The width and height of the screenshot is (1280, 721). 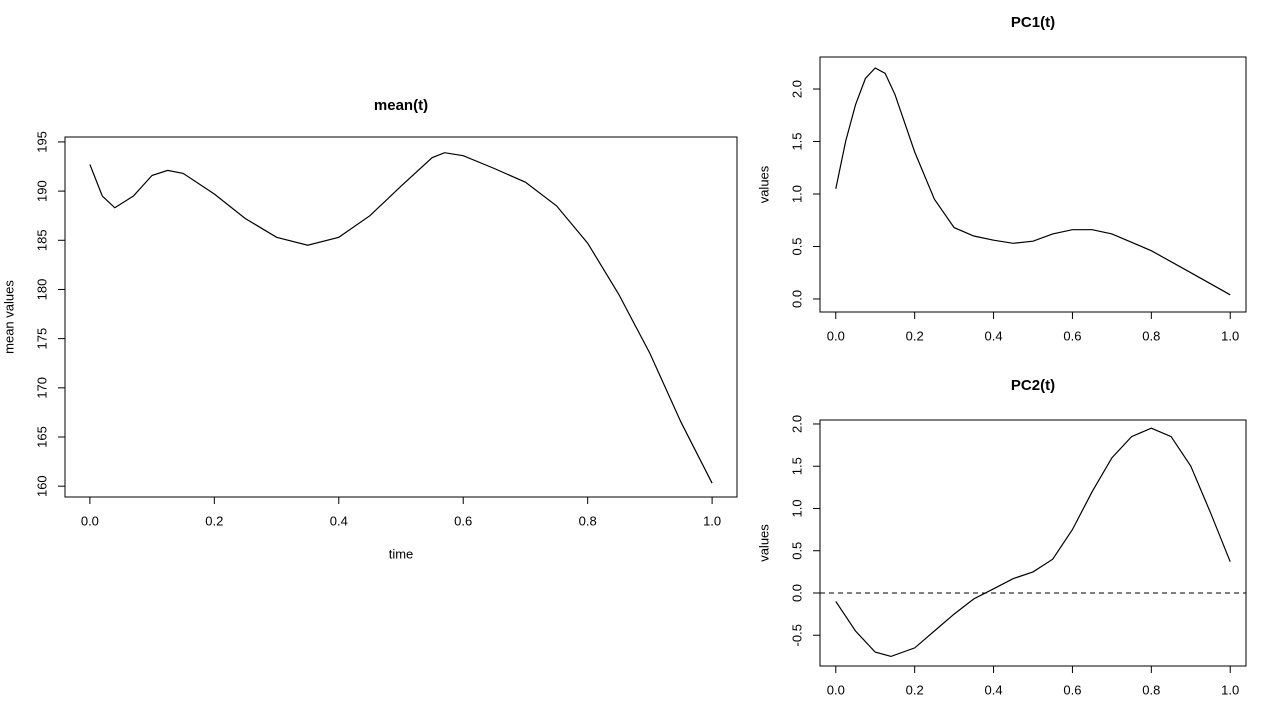 What do you see at coordinates (41, 191) in the screenshot?
I see `y-tick-label: 190` at bounding box center [41, 191].